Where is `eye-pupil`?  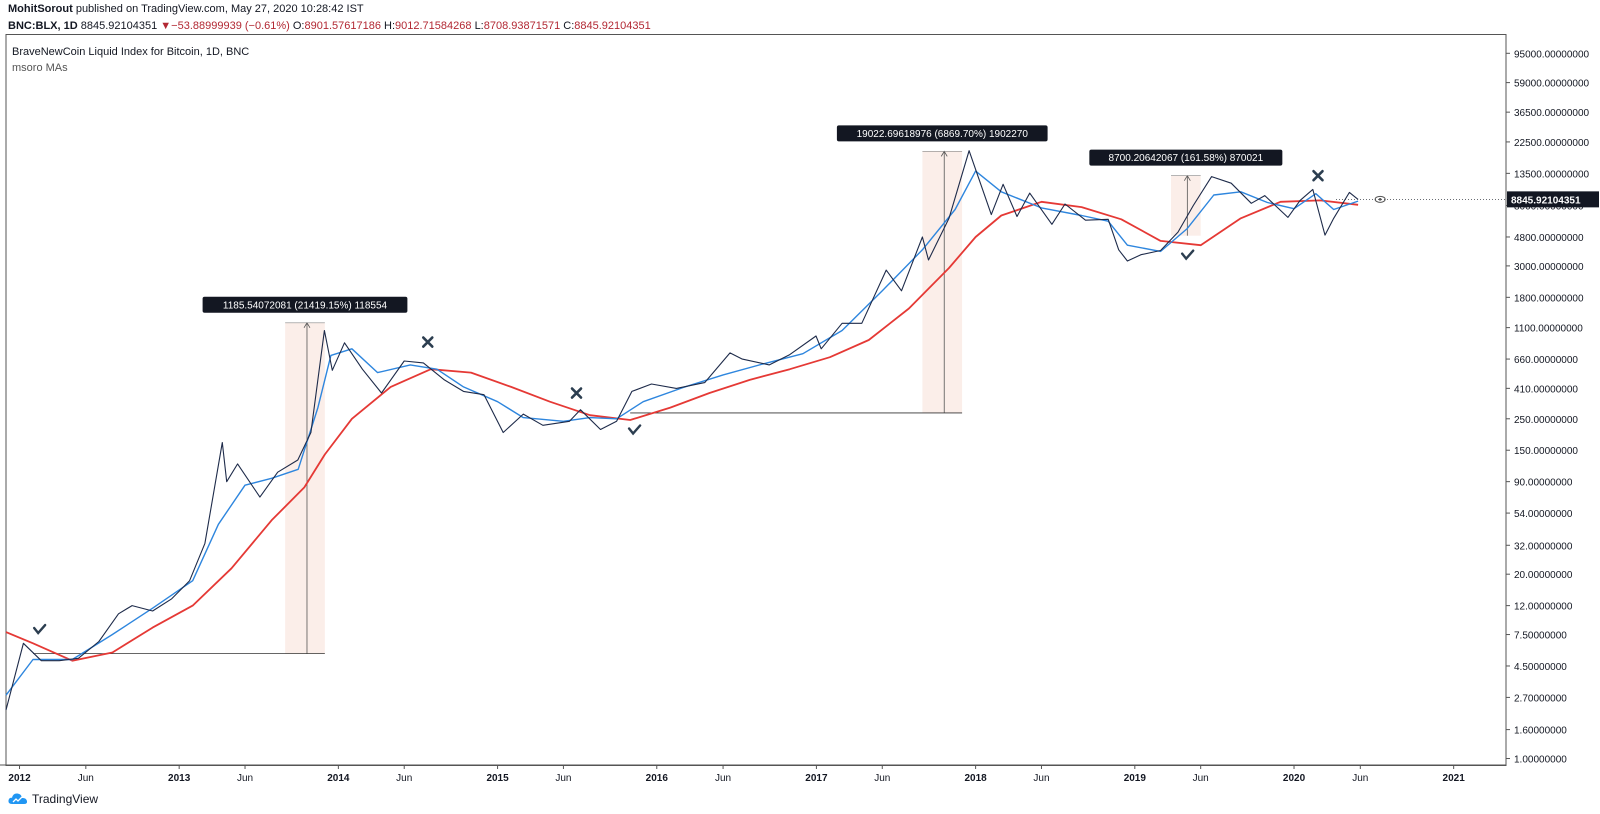 eye-pupil is located at coordinates (1380, 199).